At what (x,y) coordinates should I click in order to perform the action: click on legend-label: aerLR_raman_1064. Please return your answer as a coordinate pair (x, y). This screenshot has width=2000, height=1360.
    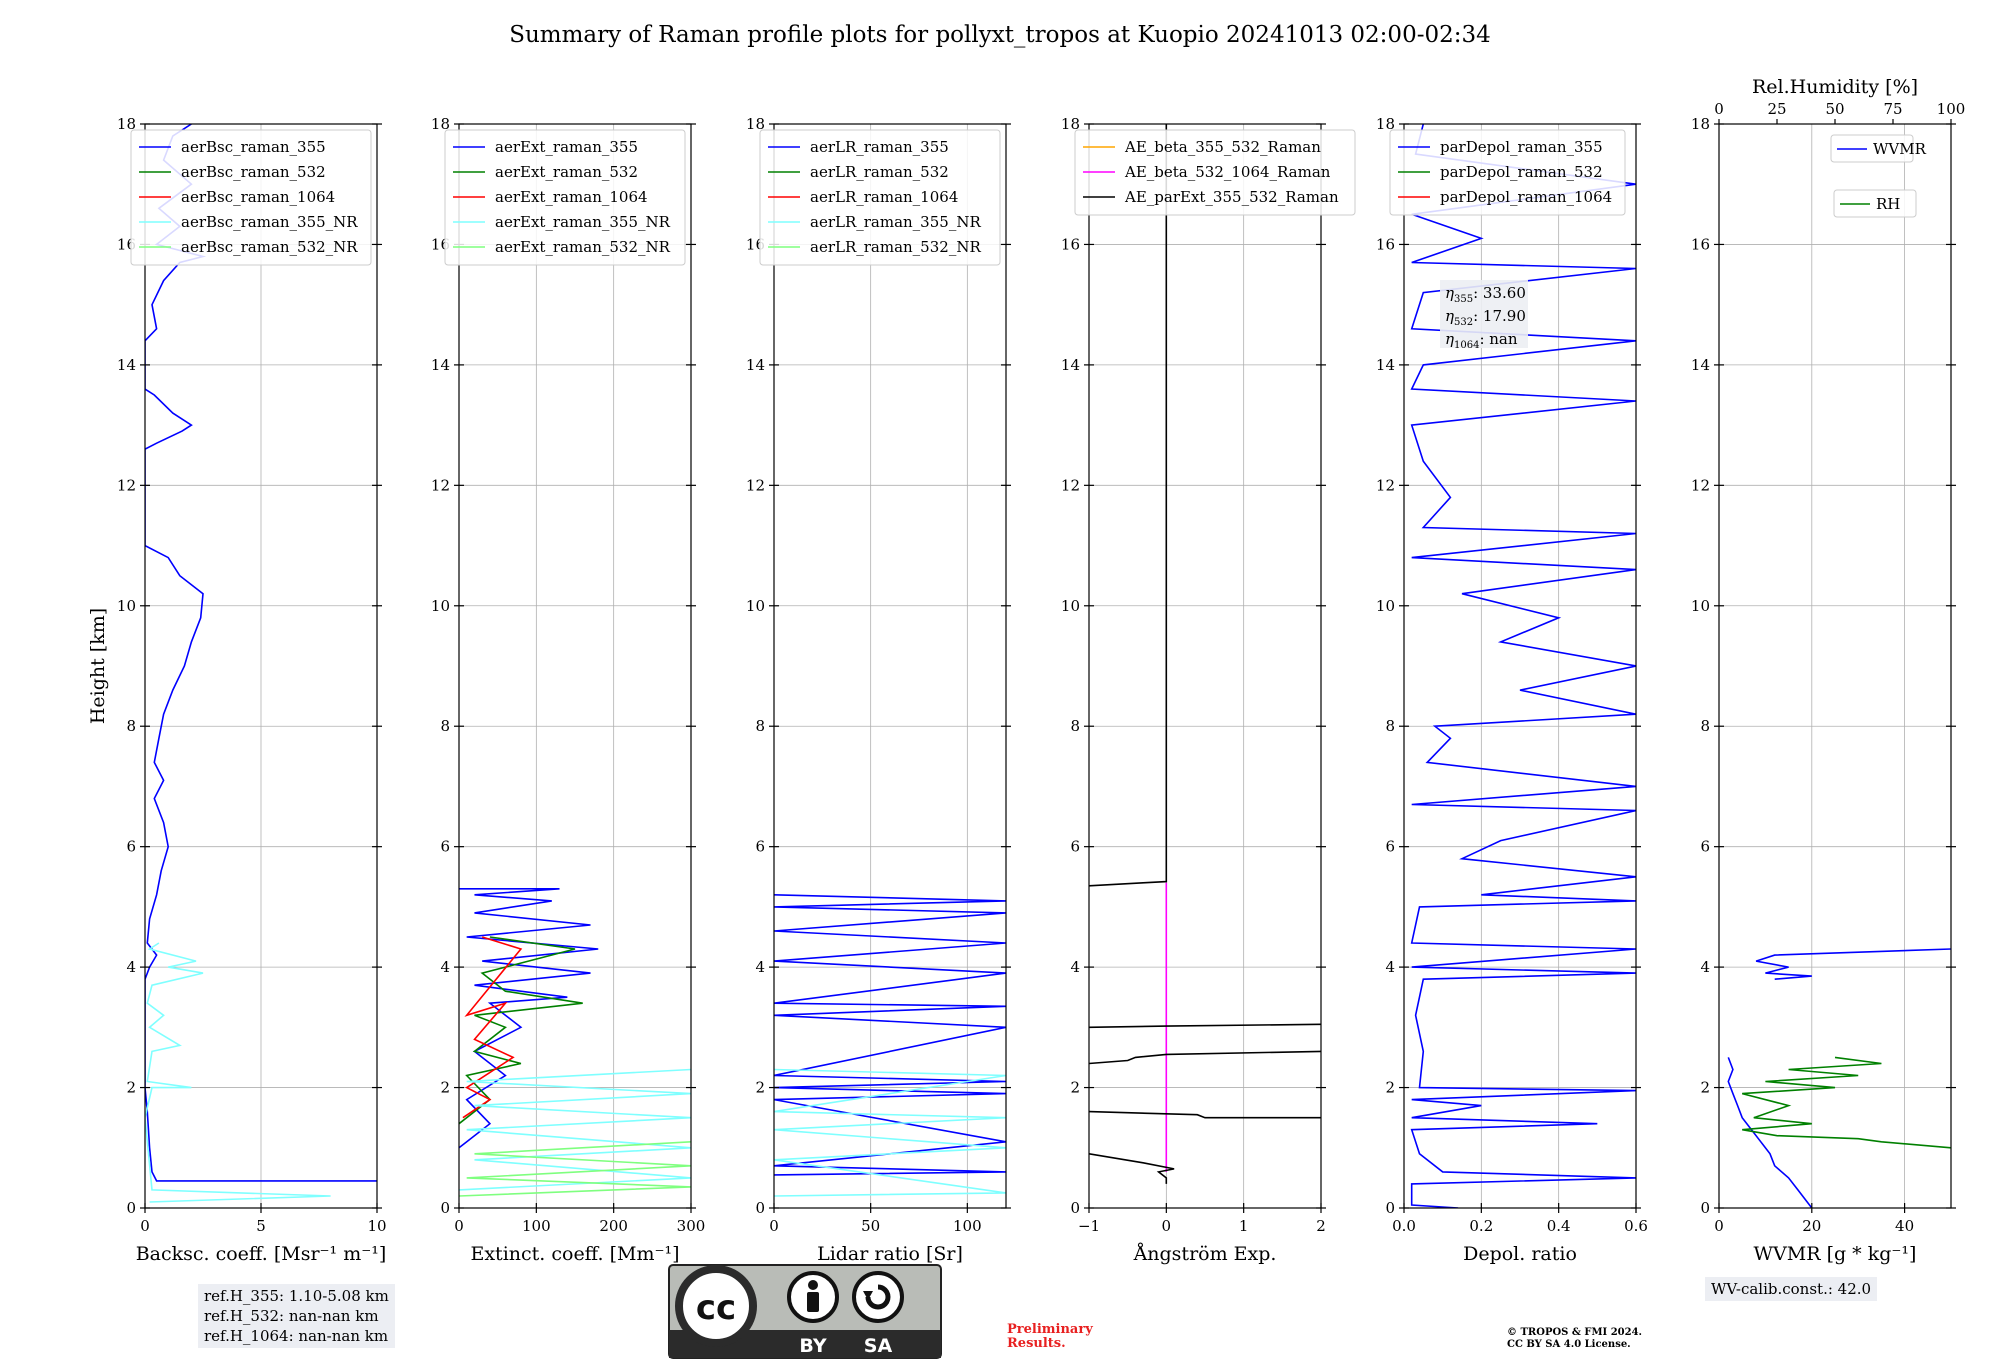
    Looking at the image, I should click on (884, 197).